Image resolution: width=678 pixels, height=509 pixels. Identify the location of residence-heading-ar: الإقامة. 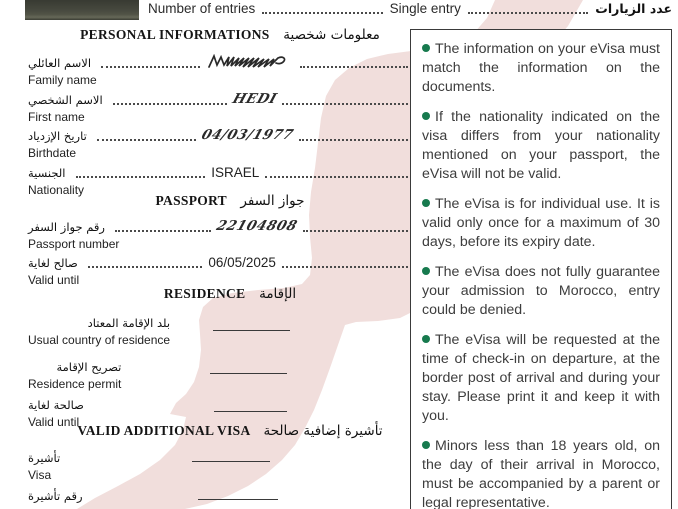
(278, 294).